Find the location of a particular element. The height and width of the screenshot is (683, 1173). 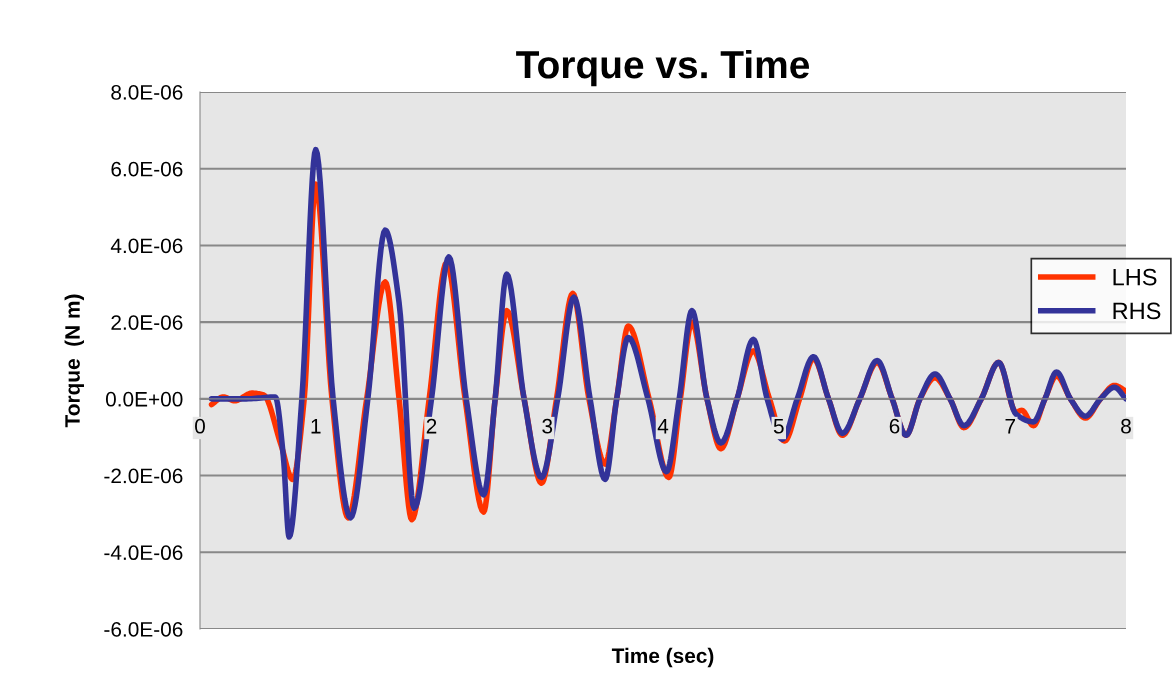

x-axis-title: Time (sec) is located at coordinates (662, 657).